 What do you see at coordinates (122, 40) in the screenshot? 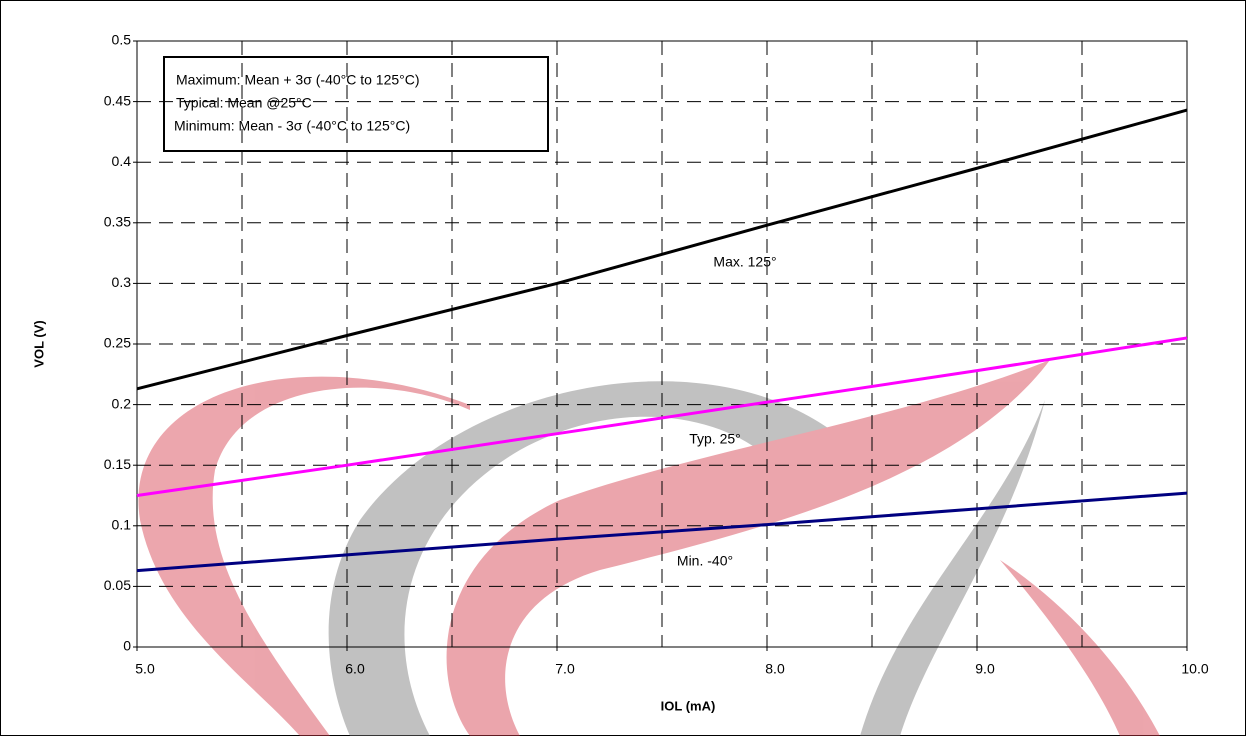
I see `y-tick-label: 0.5` at bounding box center [122, 40].